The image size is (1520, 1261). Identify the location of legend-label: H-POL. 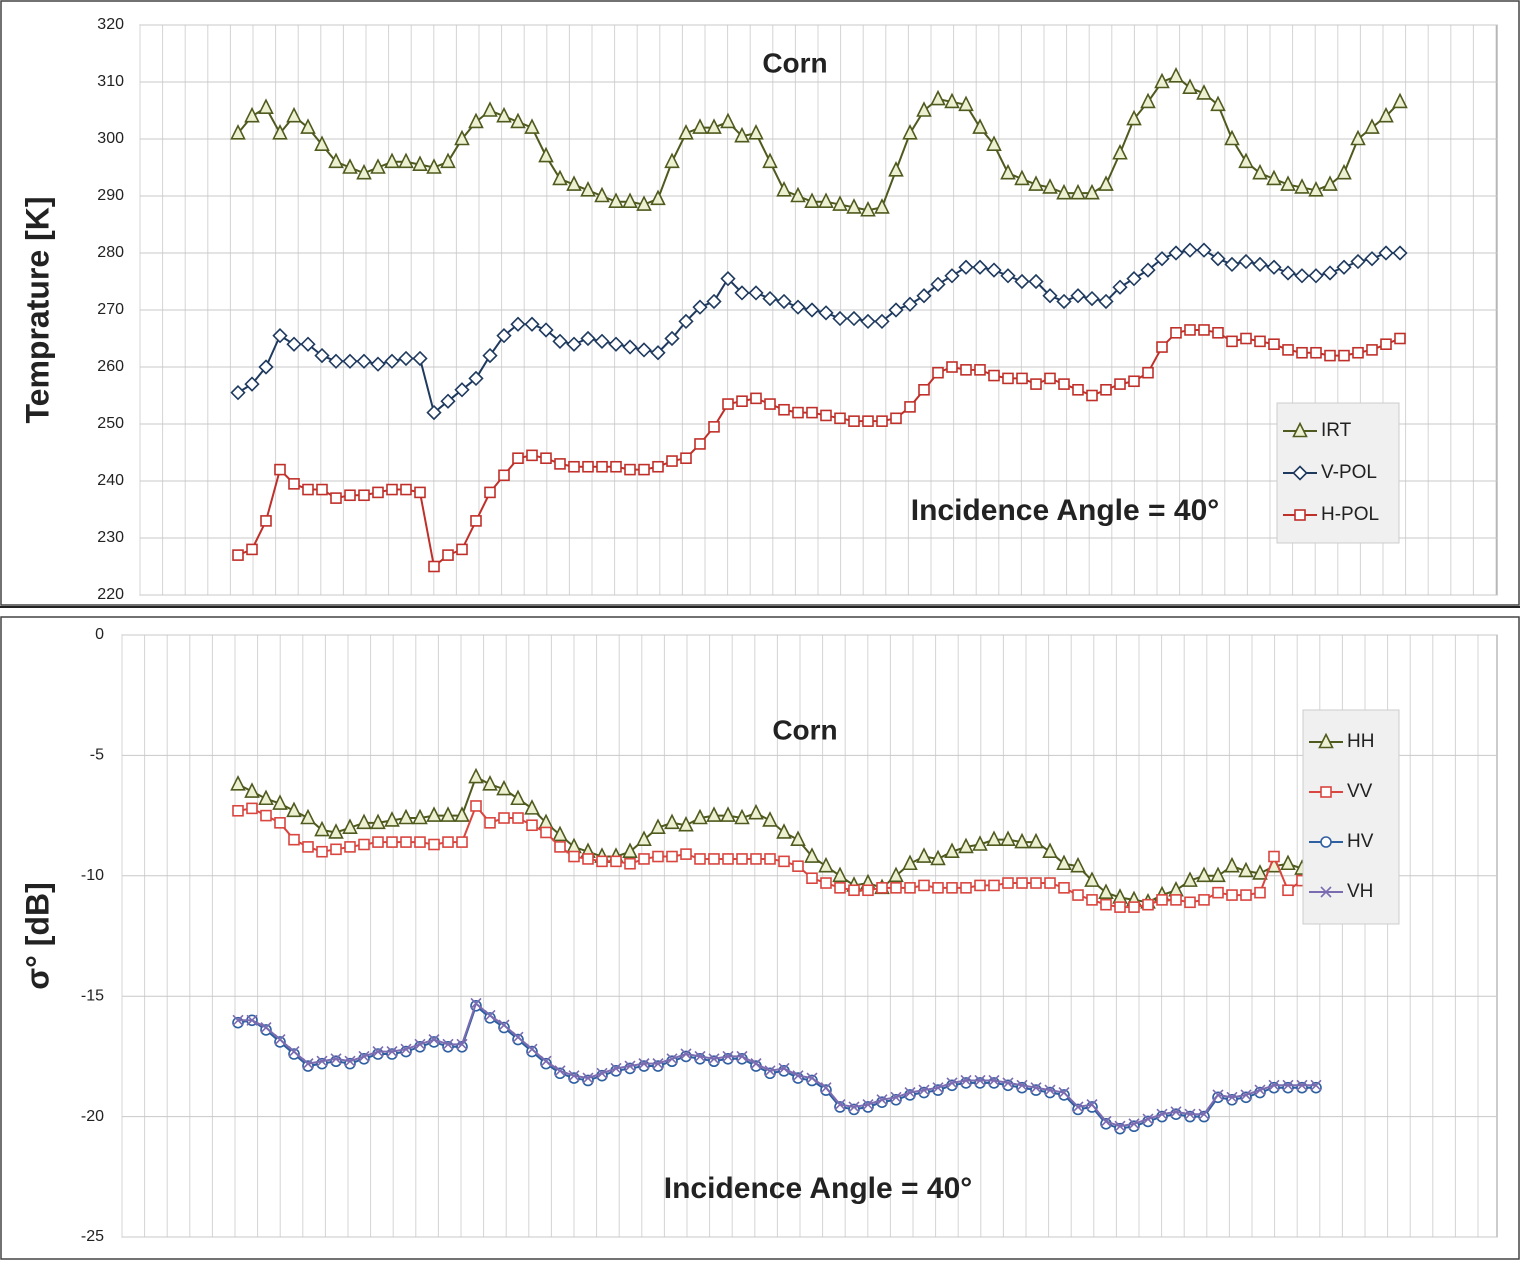
(1350, 514).